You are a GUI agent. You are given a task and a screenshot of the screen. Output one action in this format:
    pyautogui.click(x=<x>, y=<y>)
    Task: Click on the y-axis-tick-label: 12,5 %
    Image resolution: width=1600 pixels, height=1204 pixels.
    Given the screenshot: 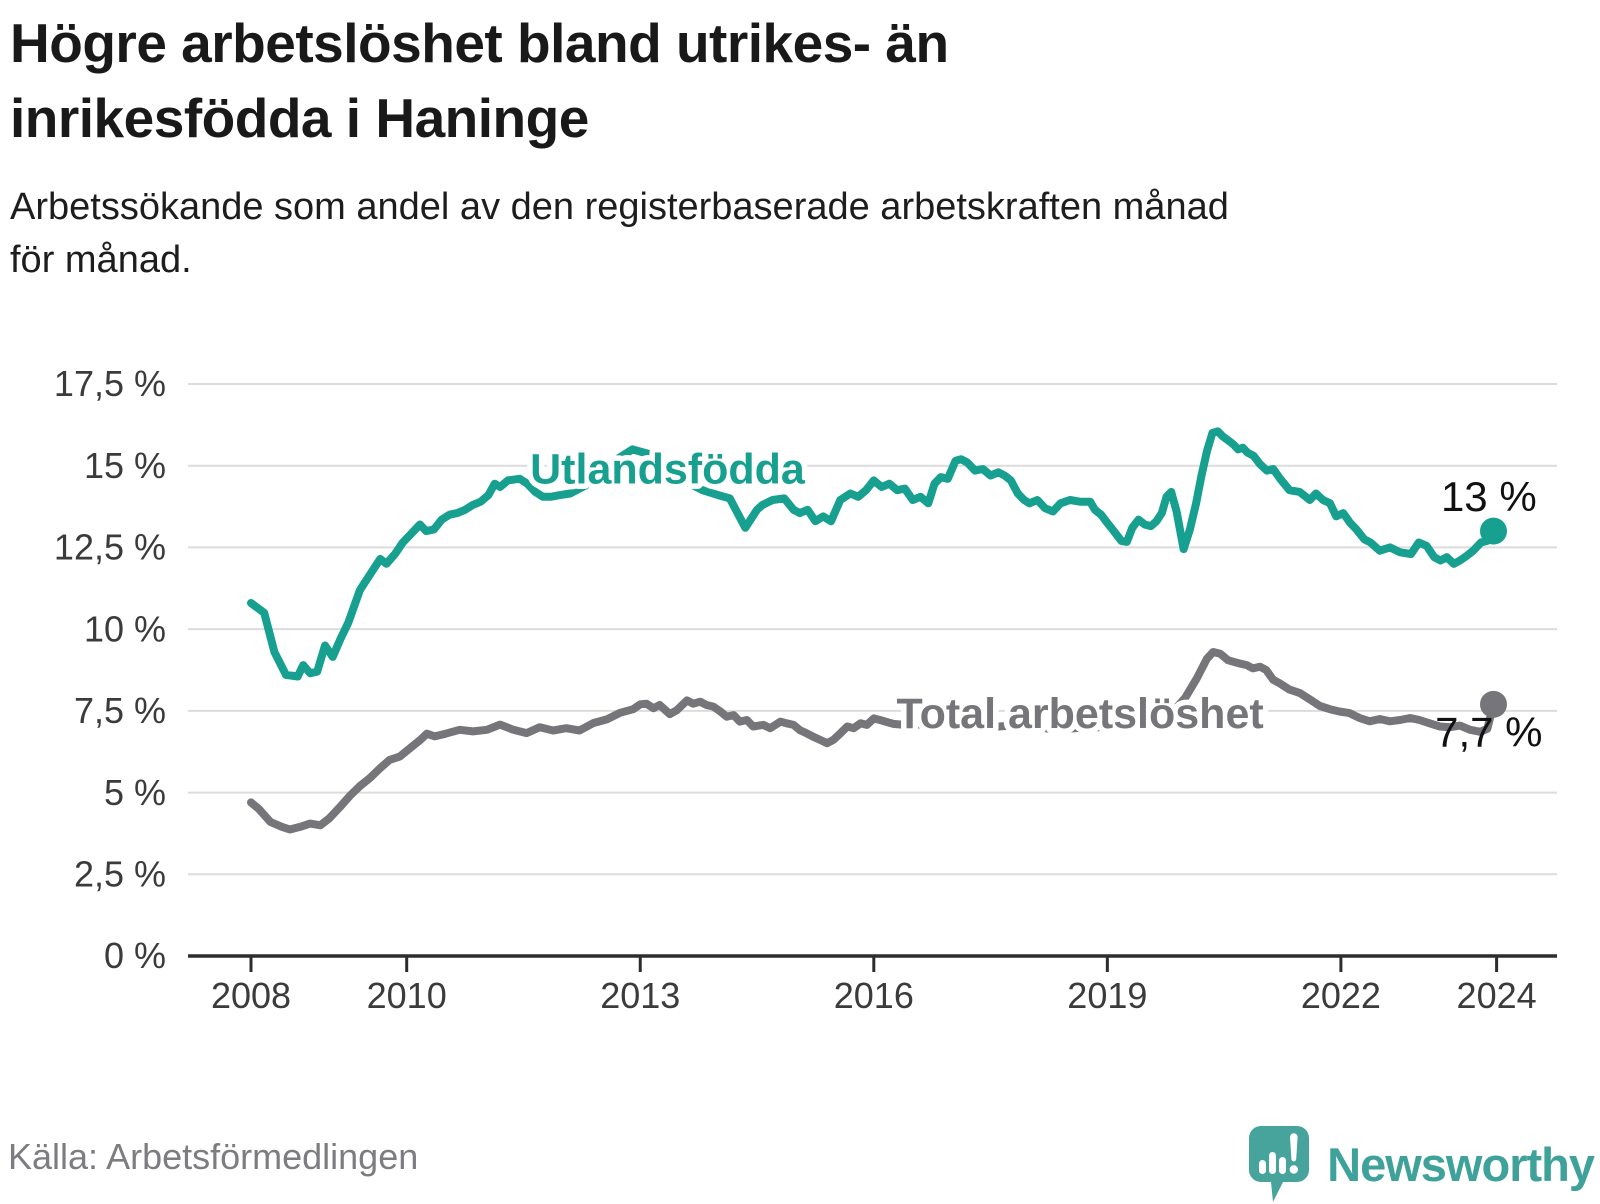 What is the action you would take?
    pyautogui.click(x=110, y=547)
    